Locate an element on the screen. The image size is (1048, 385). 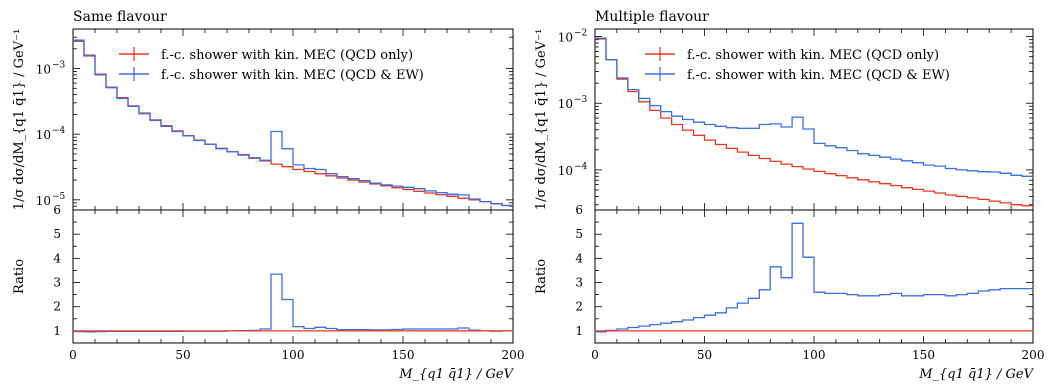
chart-title: Same flavour is located at coordinates (120, 17).